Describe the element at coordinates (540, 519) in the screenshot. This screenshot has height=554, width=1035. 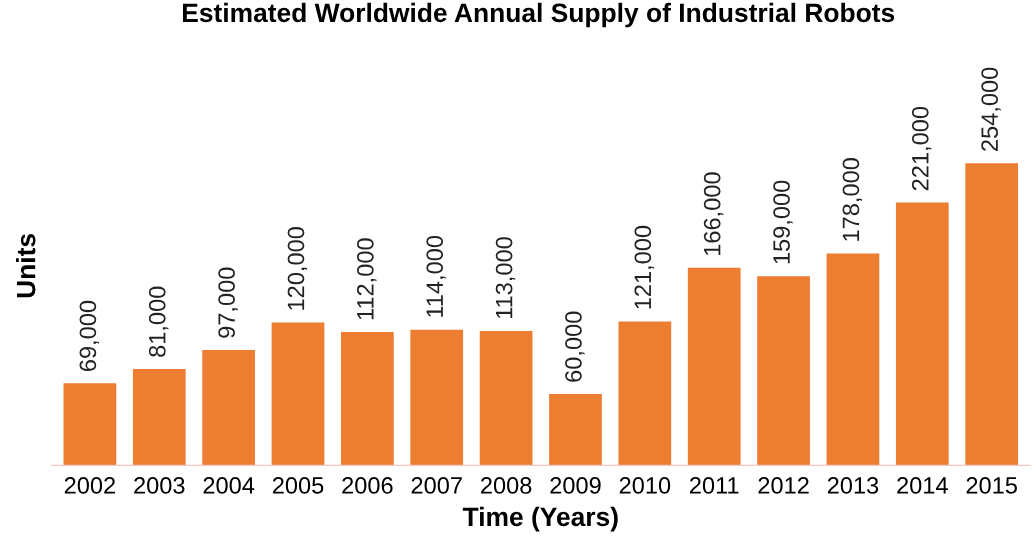
I see `x-axis-title: Time (Years)` at that location.